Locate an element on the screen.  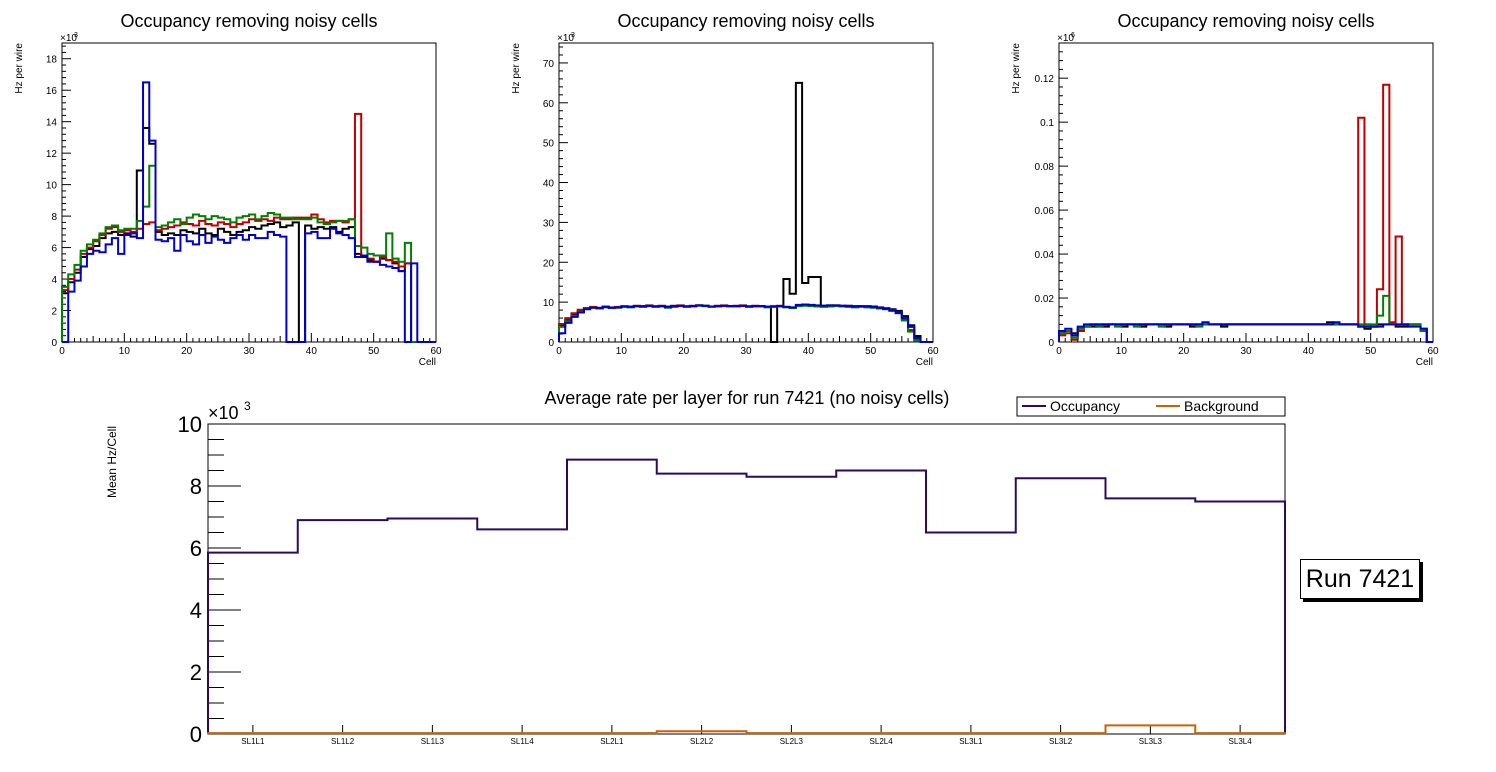
x-tick-label: SL1L1 is located at coordinates (253, 741).